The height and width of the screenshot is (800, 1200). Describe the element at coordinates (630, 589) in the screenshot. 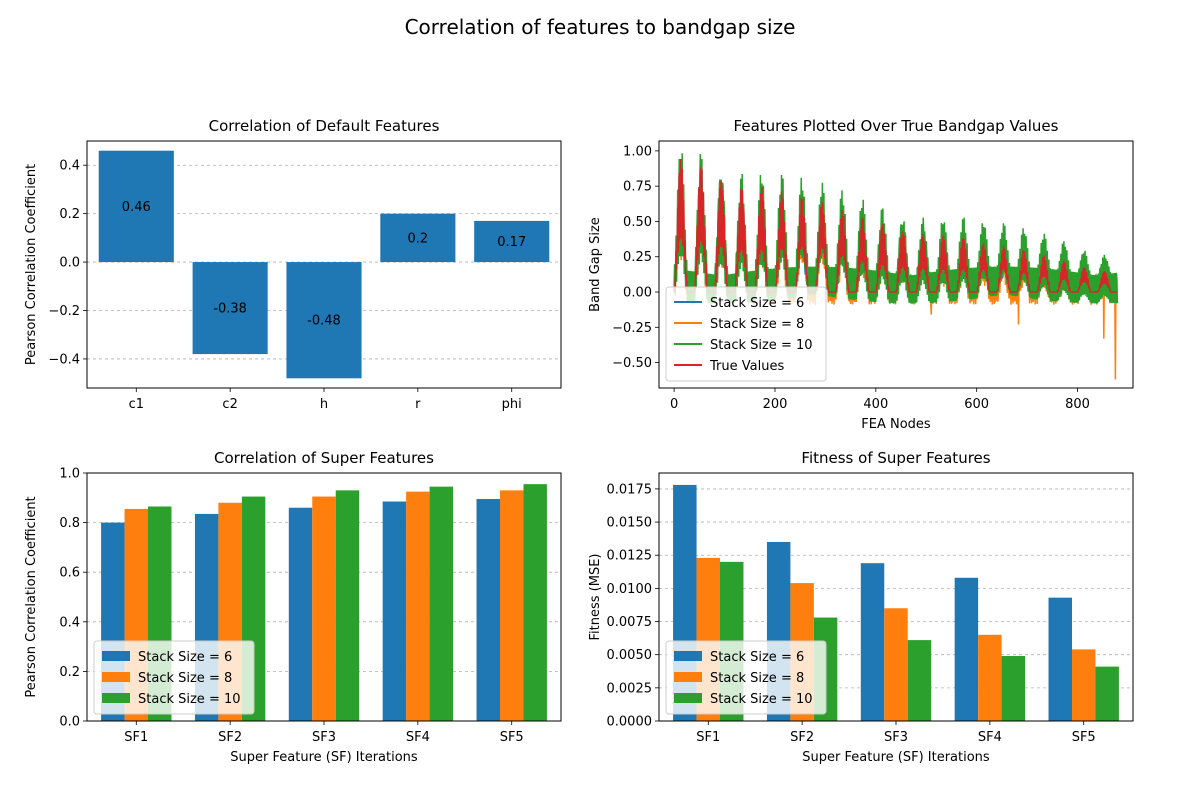

I see `y-tick-label: 0.0100` at that location.